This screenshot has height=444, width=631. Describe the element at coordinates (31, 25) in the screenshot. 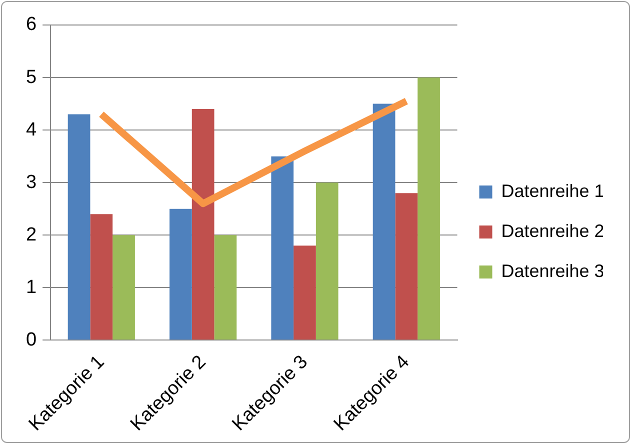

I see `y-tick-label: 6` at that location.